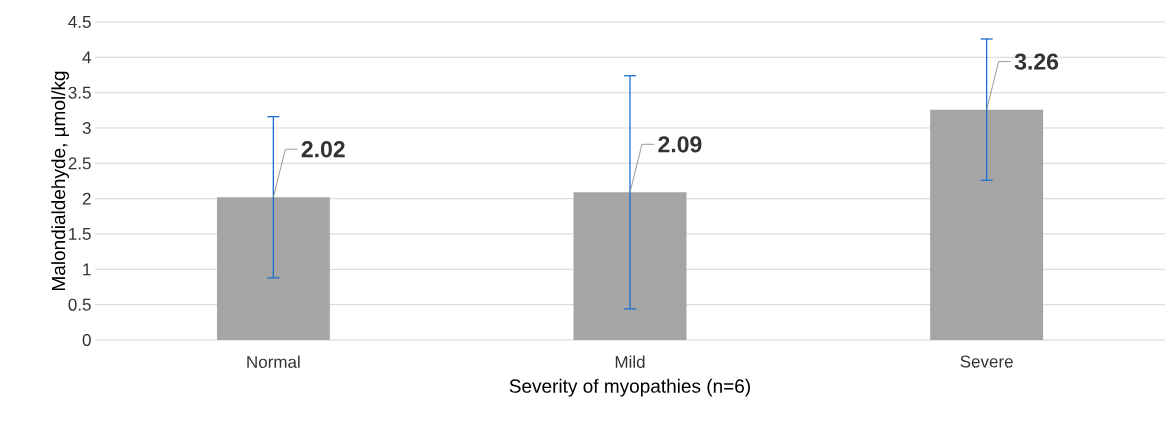 The height and width of the screenshot is (428, 1176). I want to click on y-tick-label: 0, so click(86, 340).